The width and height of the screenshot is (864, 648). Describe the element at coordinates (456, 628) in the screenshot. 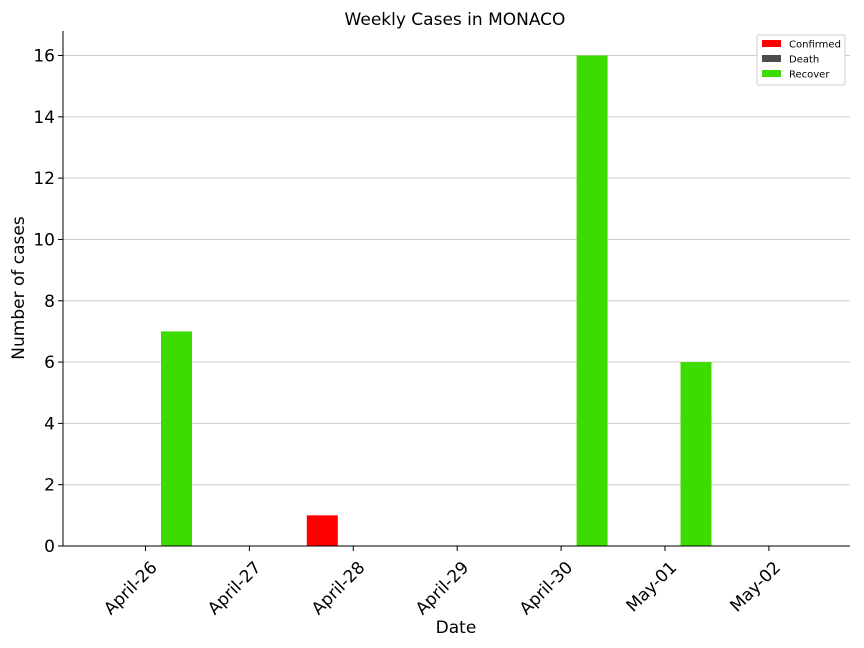

I see `x-axis-label: Date` at that location.